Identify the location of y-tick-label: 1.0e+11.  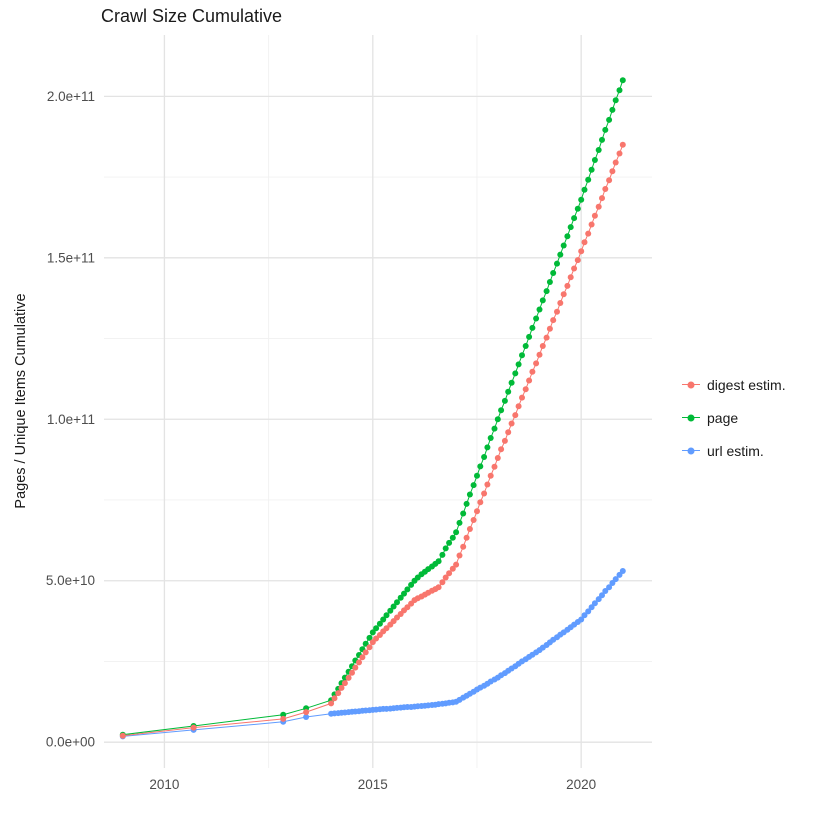
(71, 419).